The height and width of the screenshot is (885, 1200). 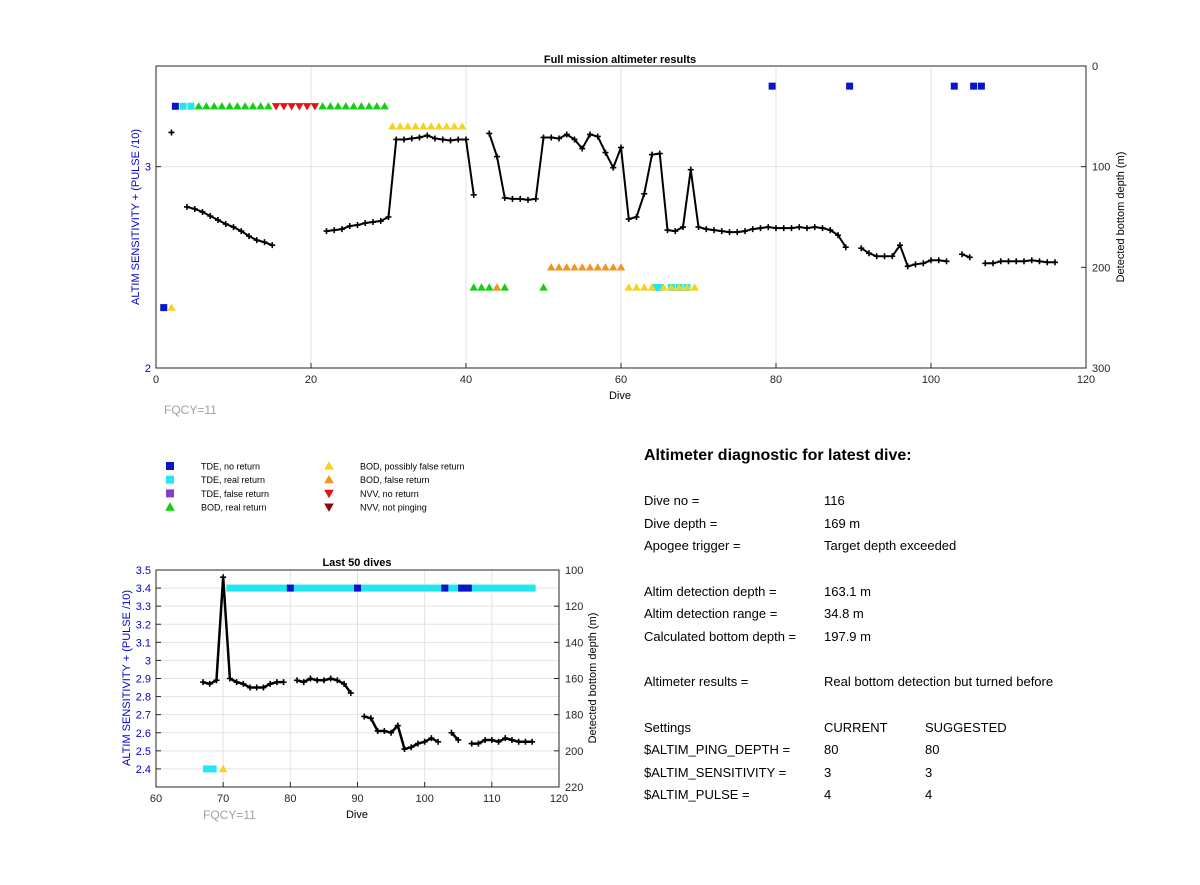 What do you see at coordinates (672, 500) in the screenshot?
I see `dive-no-label: Dive no =` at bounding box center [672, 500].